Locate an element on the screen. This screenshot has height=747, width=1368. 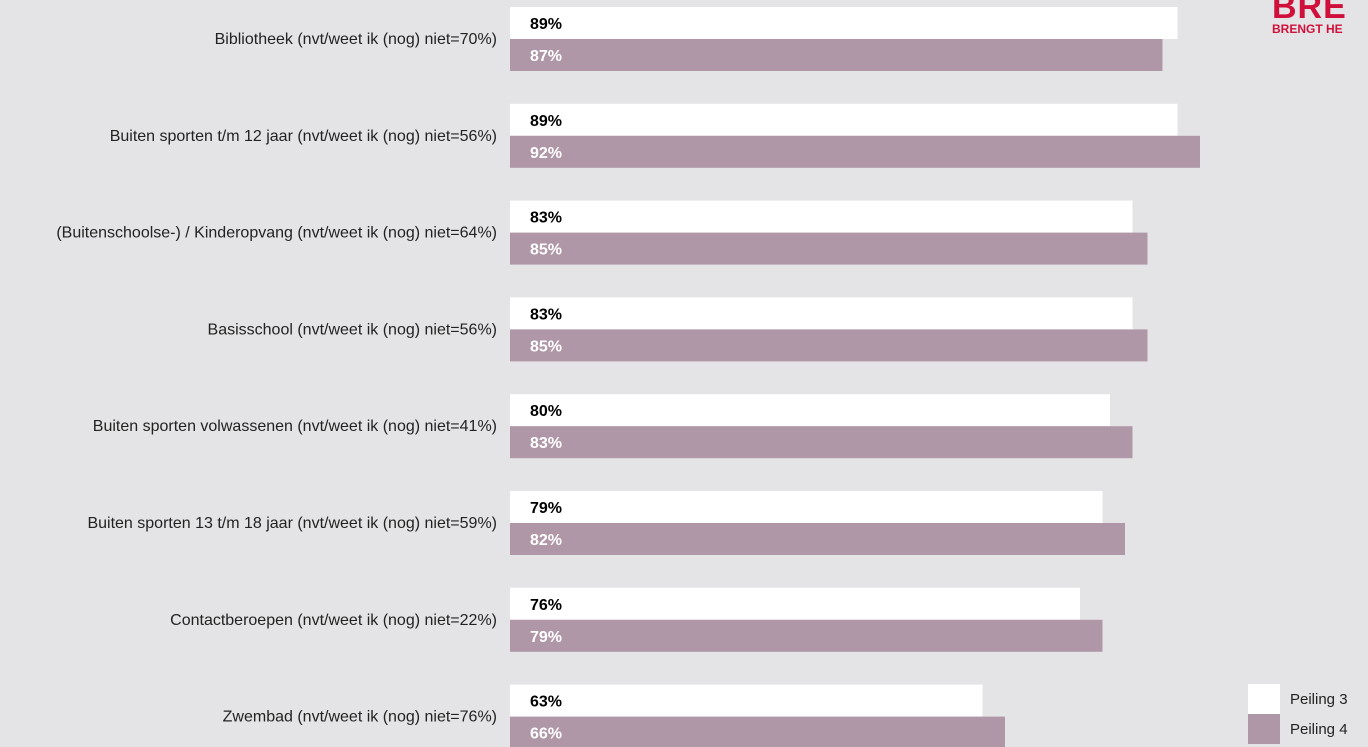
legend-item-peiling-3: Peiling 3 is located at coordinates (1298, 699).